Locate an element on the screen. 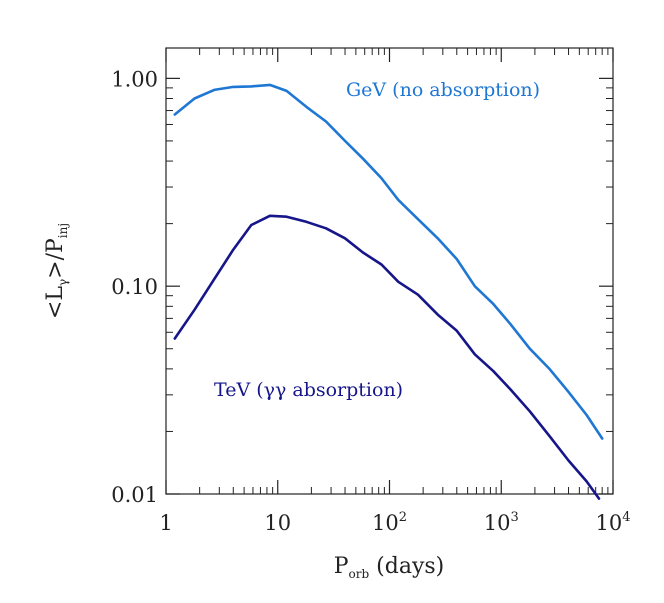 The height and width of the screenshot is (603, 664). y-tick-label: 0.10 is located at coordinates (134, 287).